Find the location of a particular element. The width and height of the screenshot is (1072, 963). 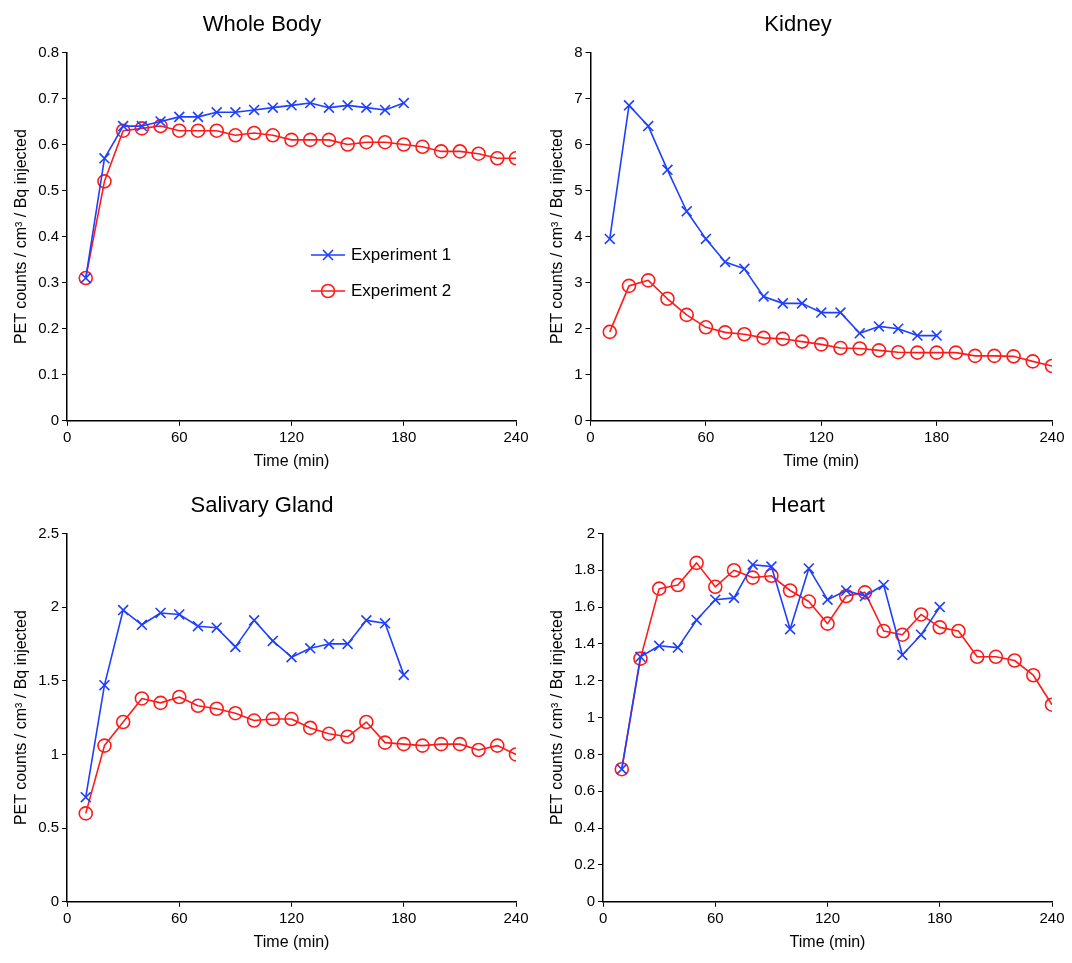

y-tick-label: 1.6 is located at coordinates (585, 606).